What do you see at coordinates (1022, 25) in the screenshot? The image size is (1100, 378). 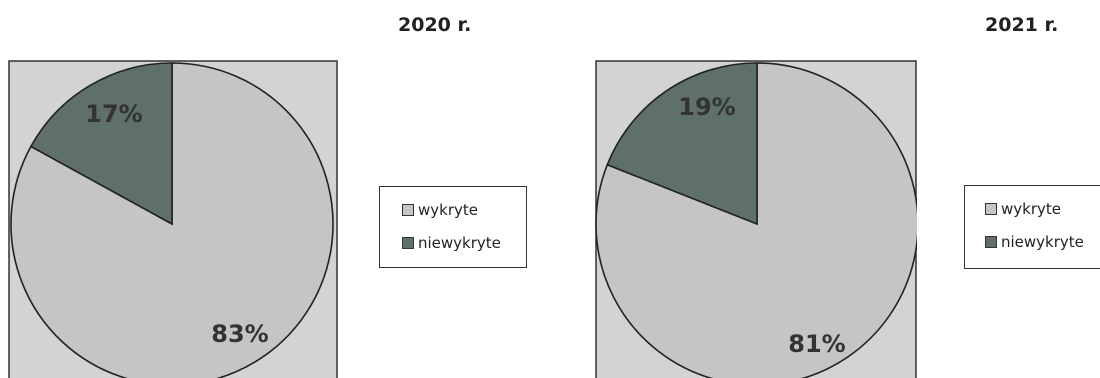 I see `chart-title-2021: 2021 r.` at bounding box center [1022, 25].